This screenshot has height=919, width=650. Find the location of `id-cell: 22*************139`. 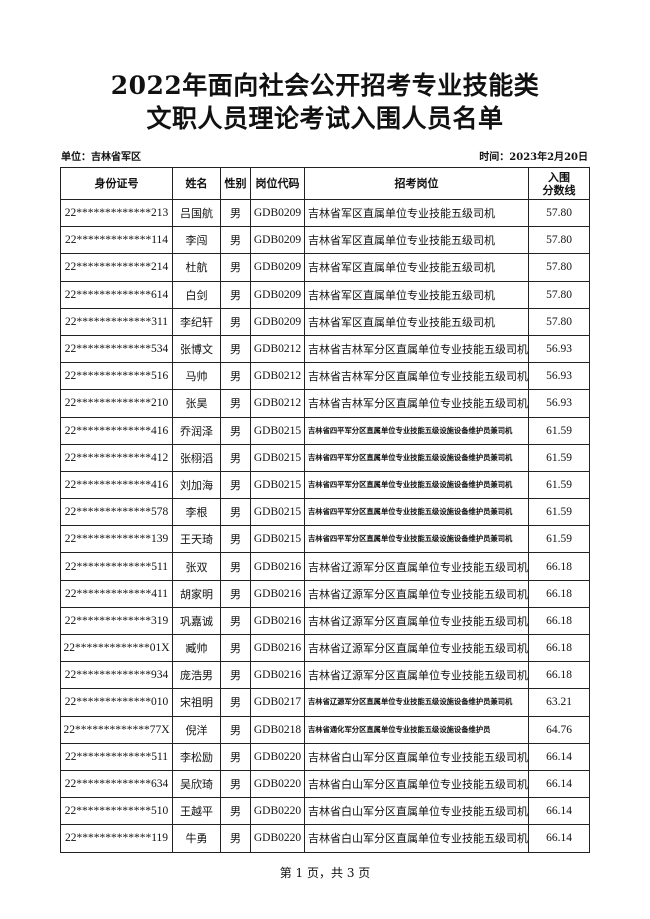

id-cell: 22*************139 is located at coordinates (116, 539).